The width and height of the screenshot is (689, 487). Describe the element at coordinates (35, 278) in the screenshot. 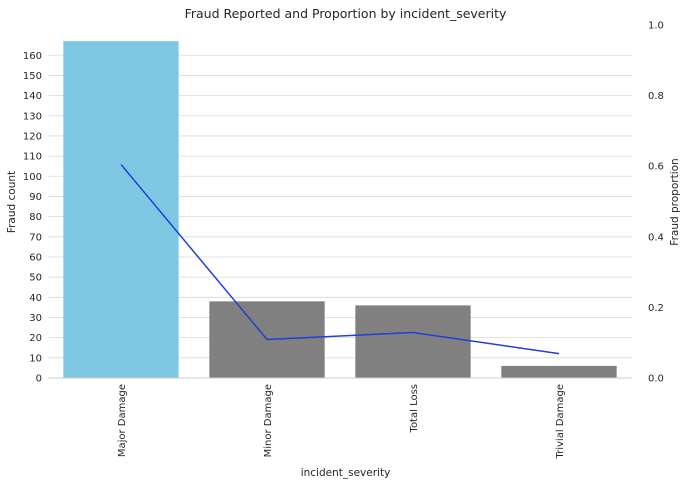

I see `y-tick-label: 50` at that location.